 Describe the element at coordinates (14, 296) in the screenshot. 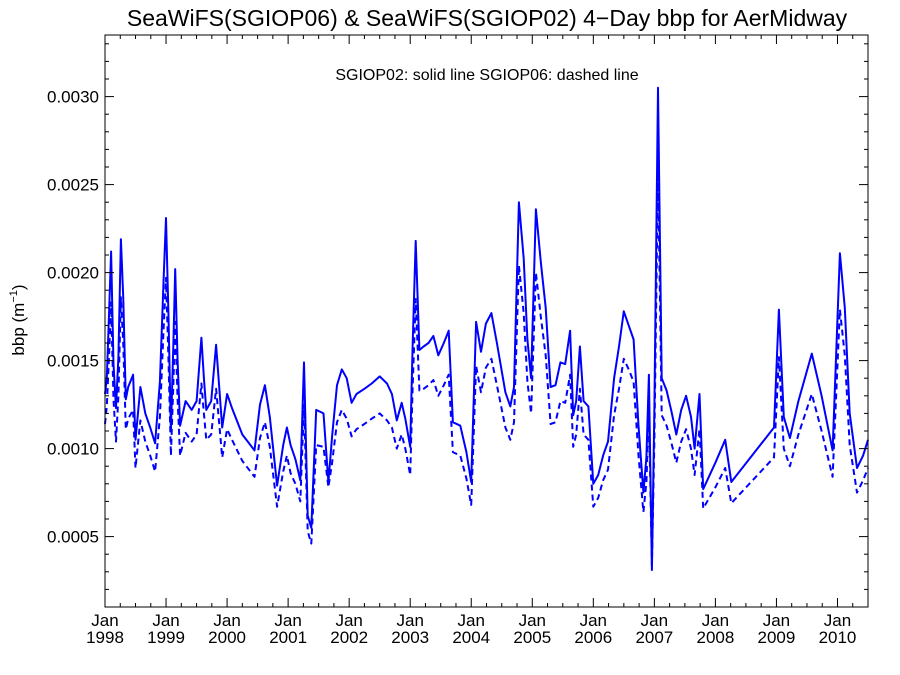

I see `y-axis-label-superscript: −1` at that location.